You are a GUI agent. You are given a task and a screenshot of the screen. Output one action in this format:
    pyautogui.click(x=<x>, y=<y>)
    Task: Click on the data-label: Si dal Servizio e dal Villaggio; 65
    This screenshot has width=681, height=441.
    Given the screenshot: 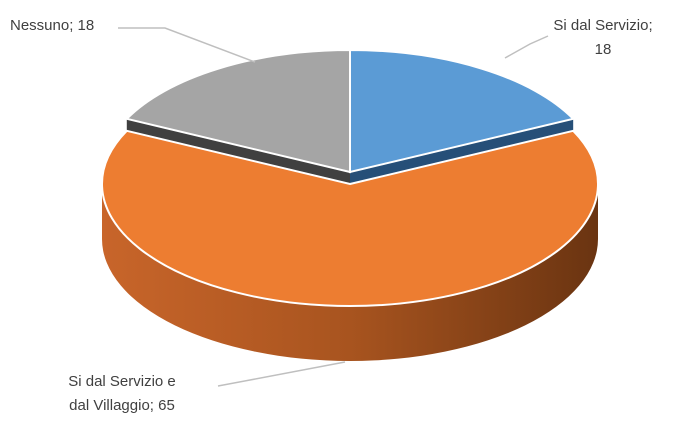 What is the action you would take?
    pyautogui.click(x=122, y=394)
    